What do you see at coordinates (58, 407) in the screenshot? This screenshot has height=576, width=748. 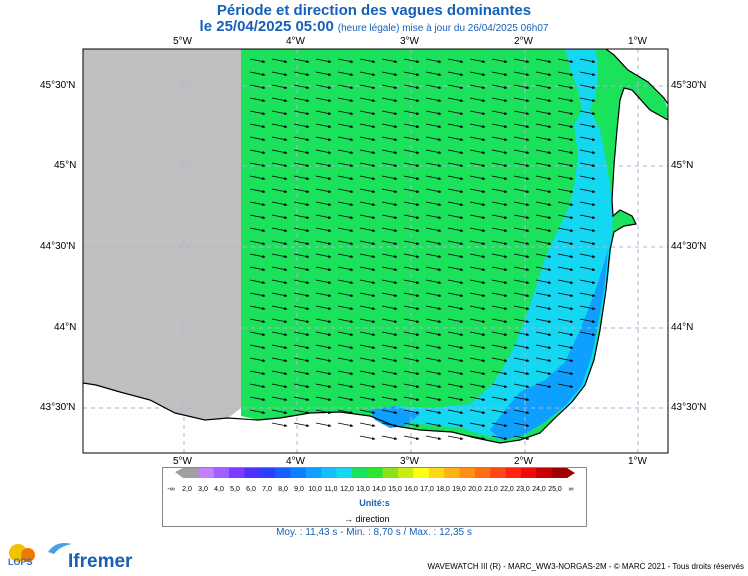 I see `lat-label-left: 43°30'N` at bounding box center [58, 407].